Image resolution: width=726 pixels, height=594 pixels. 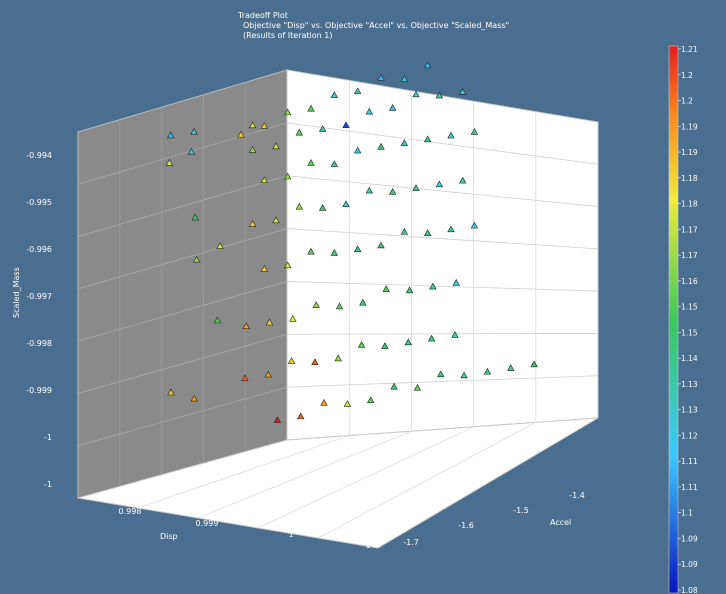 I want to click on colorbar-tick-label: 1.17, so click(x=689, y=229).